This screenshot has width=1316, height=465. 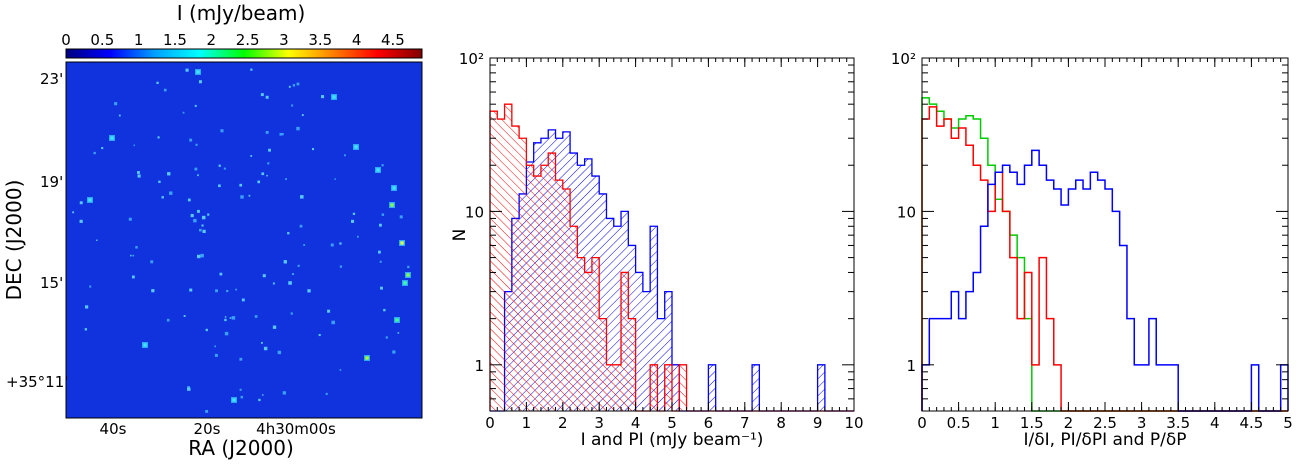 What do you see at coordinates (672, 440) in the screenshot?
I see `histogram-x-label: I and PI (mJy beam⁻¹)` at bounding box center [672, 440].